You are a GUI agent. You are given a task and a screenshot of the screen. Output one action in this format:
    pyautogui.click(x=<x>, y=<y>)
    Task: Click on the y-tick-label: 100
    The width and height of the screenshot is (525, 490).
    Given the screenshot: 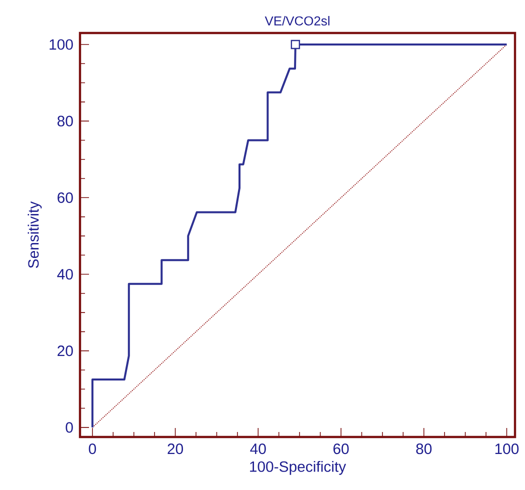 What is the action you would take?
    pyautogui.click(x=61, y=44)
    